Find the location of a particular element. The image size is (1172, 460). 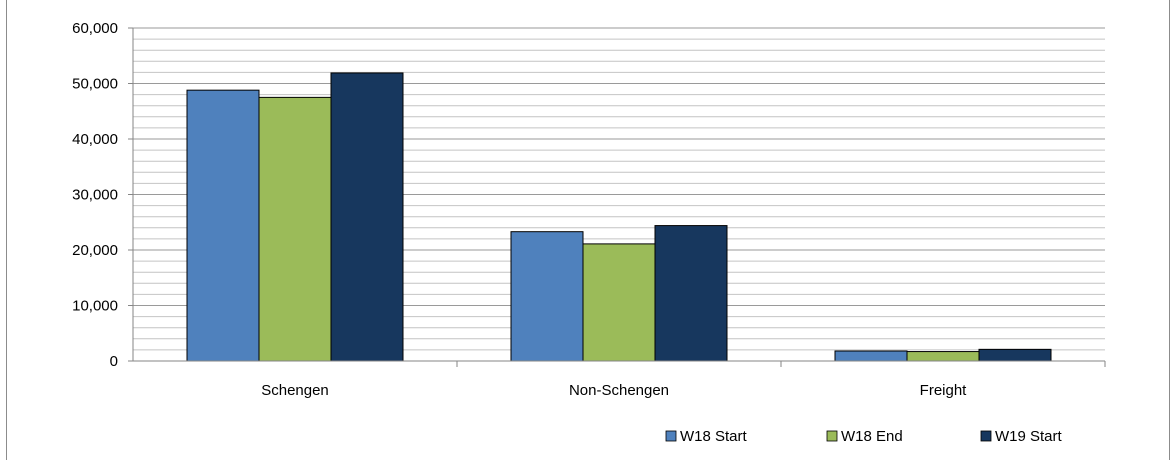

y-tick-label: 30,000 is located at coordinates (95, 195).